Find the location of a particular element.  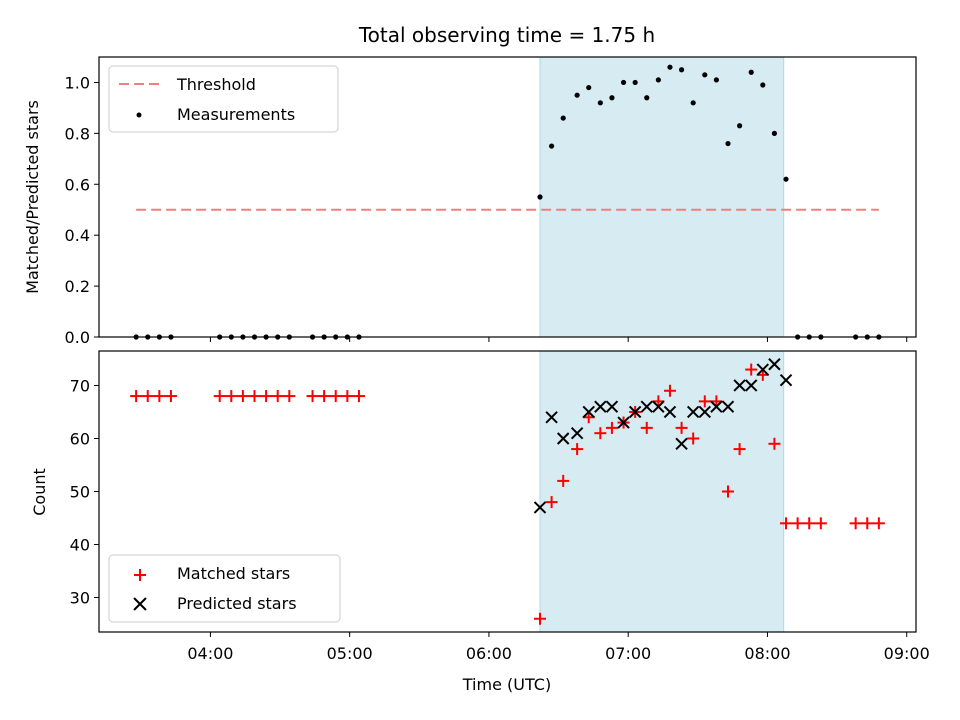

y-tick-label: 60 is located at coordinates (80, 438).